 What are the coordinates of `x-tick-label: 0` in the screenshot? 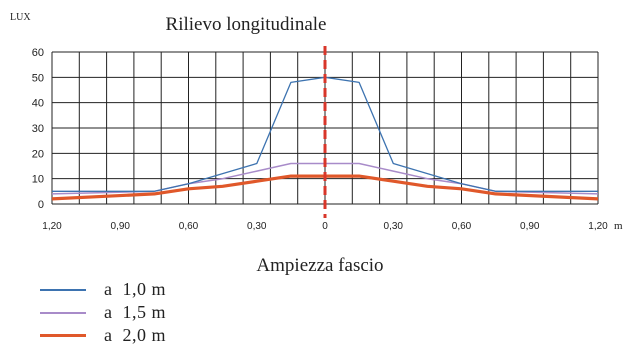 It's located at (325, 226).